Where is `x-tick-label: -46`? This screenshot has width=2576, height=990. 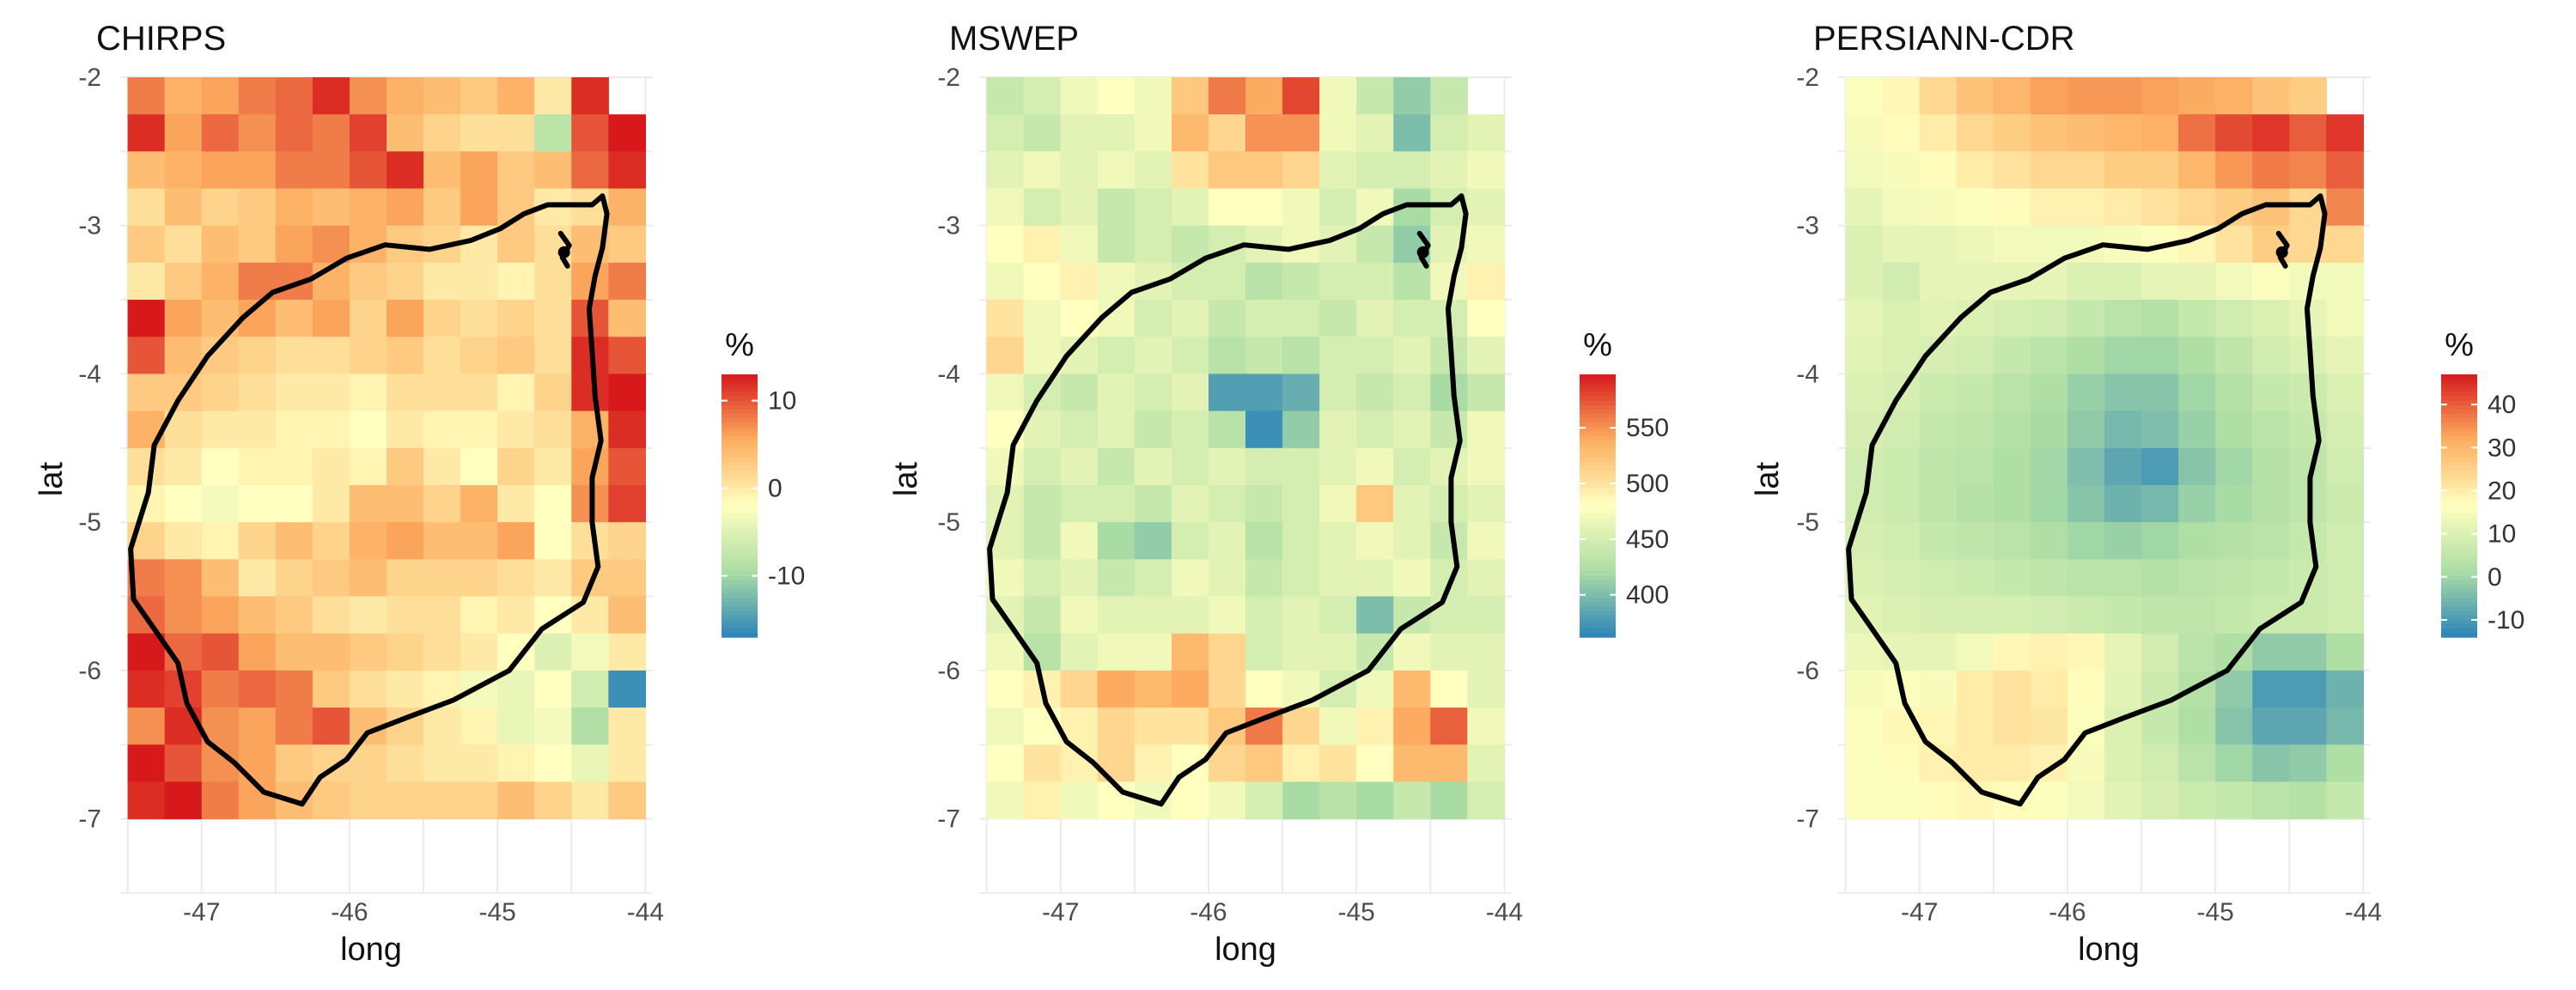
x-tick-label: -46 is located at coordinates (1208, 912).